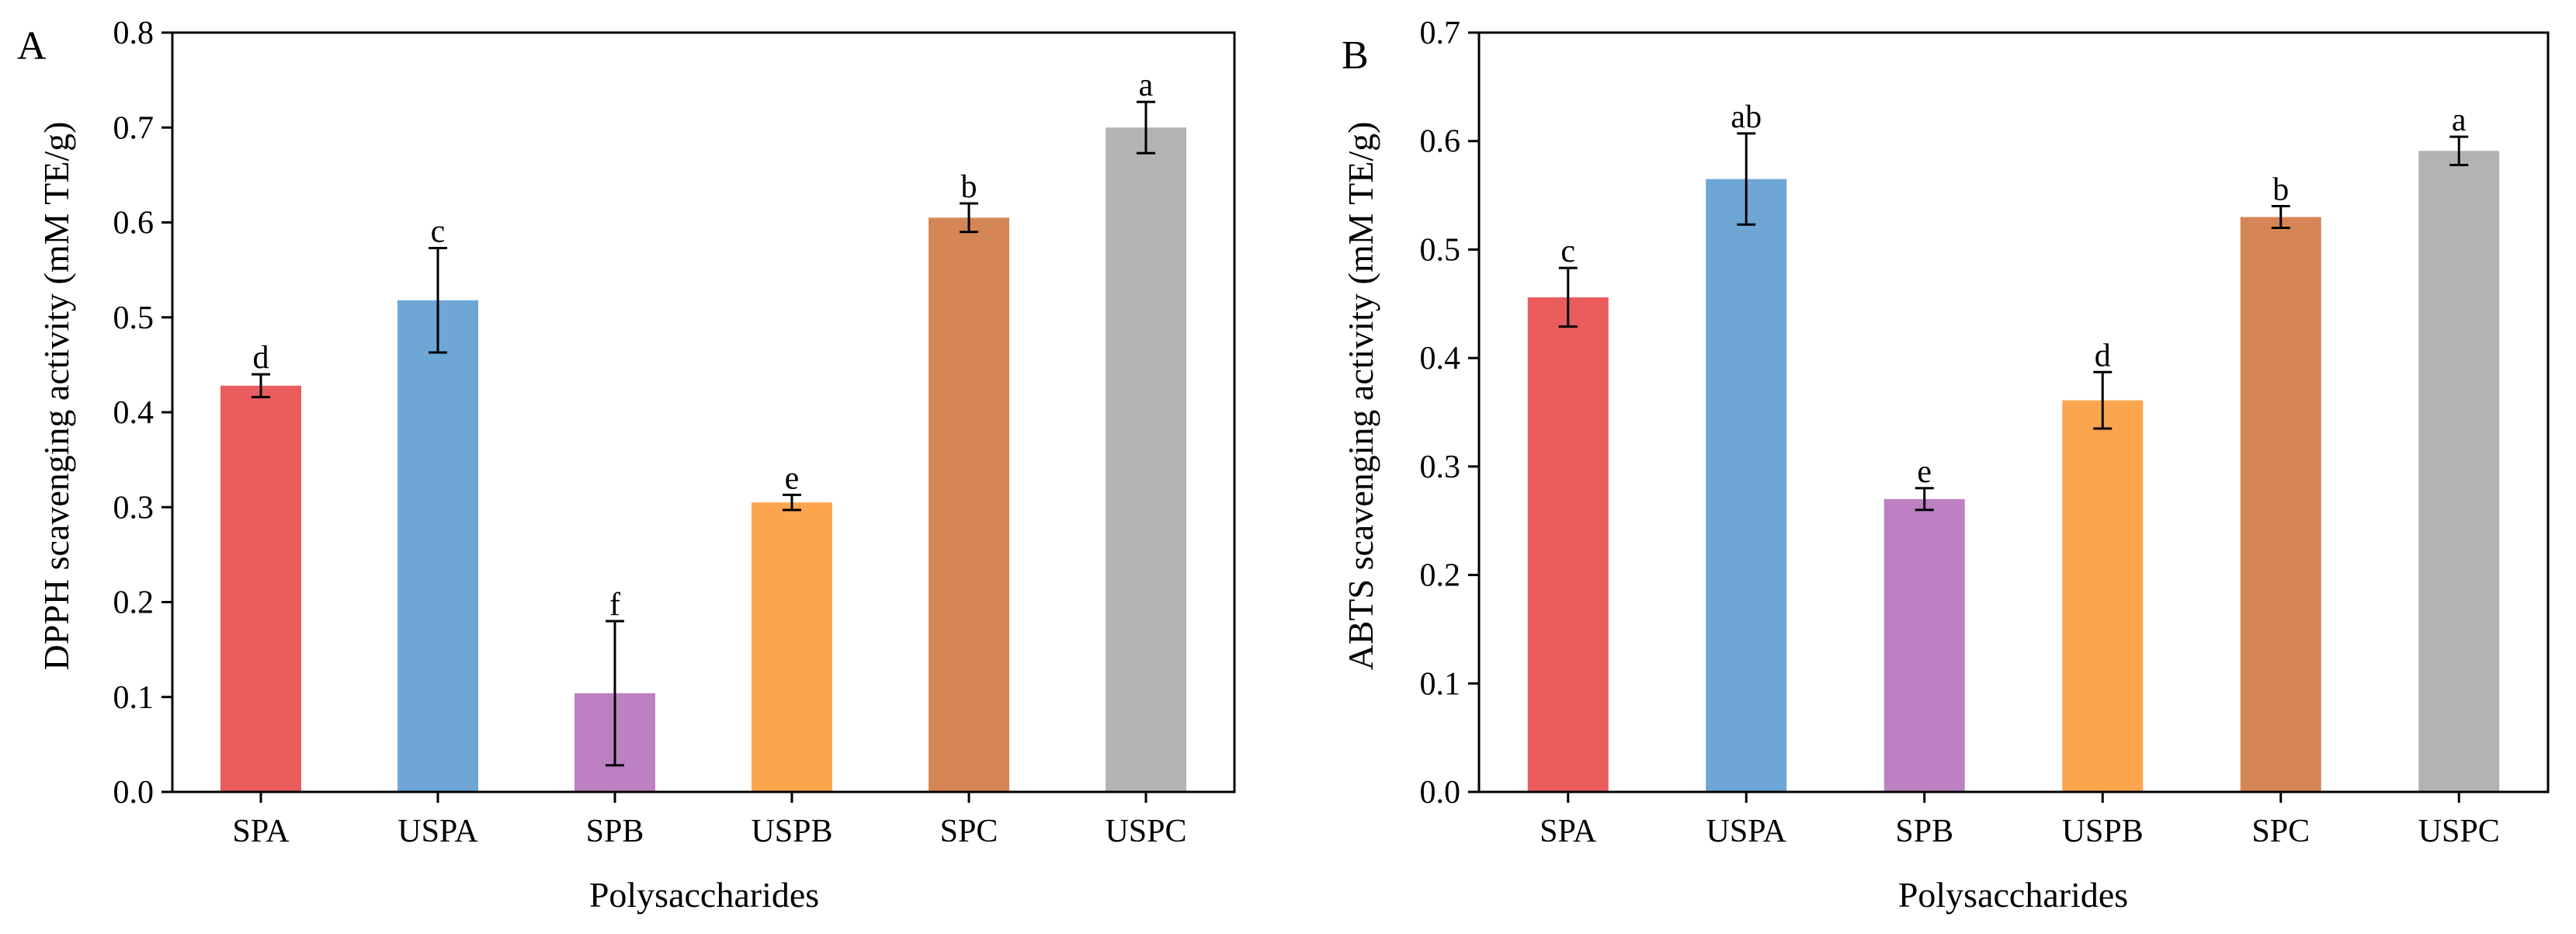 Image resolution: width=2576 pixels, height=934 pixels. What do you see at coordinates (614, 605) in the screenshot?
I see `significance-label: f` at bounding box center [614, 605].